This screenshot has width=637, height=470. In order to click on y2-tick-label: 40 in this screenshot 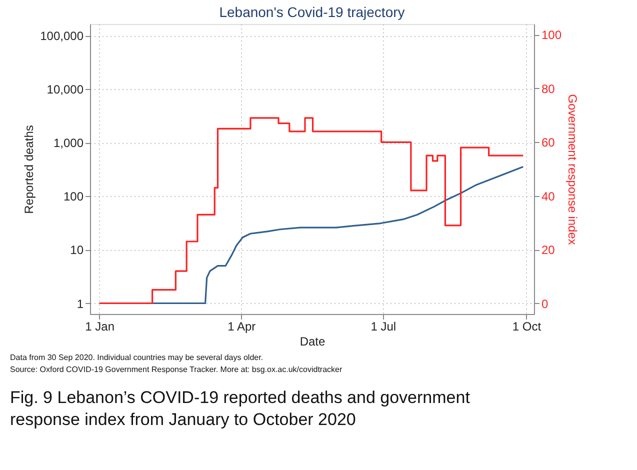, I will do `click(549, 196)`.